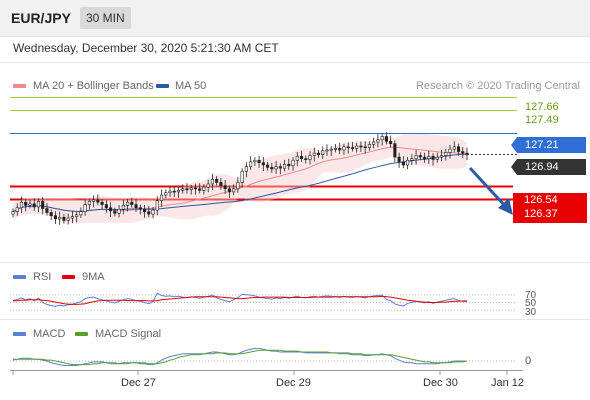  What do you see at coordinates (531, 312) in the screenshot?
I see `rsi-level-30: 30` at bounding box center [531, 312].